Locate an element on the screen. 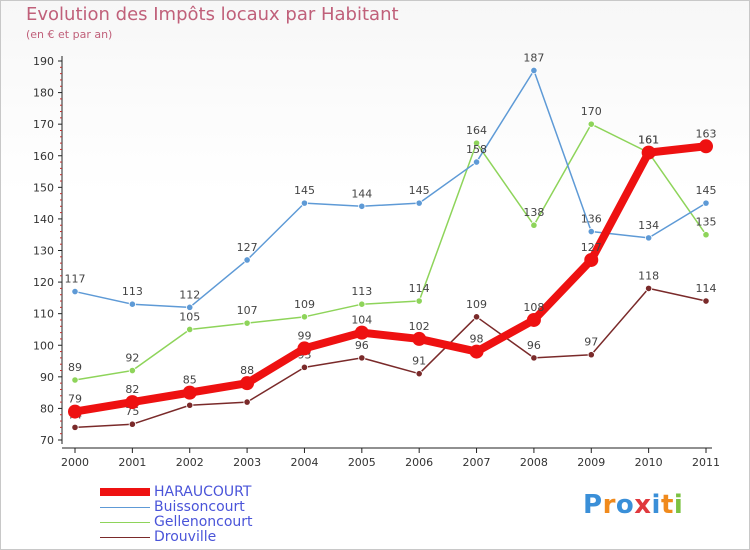 The image size is (750, 550). data-label-buissoncourt: 136 is located at coordinates (591, 219).